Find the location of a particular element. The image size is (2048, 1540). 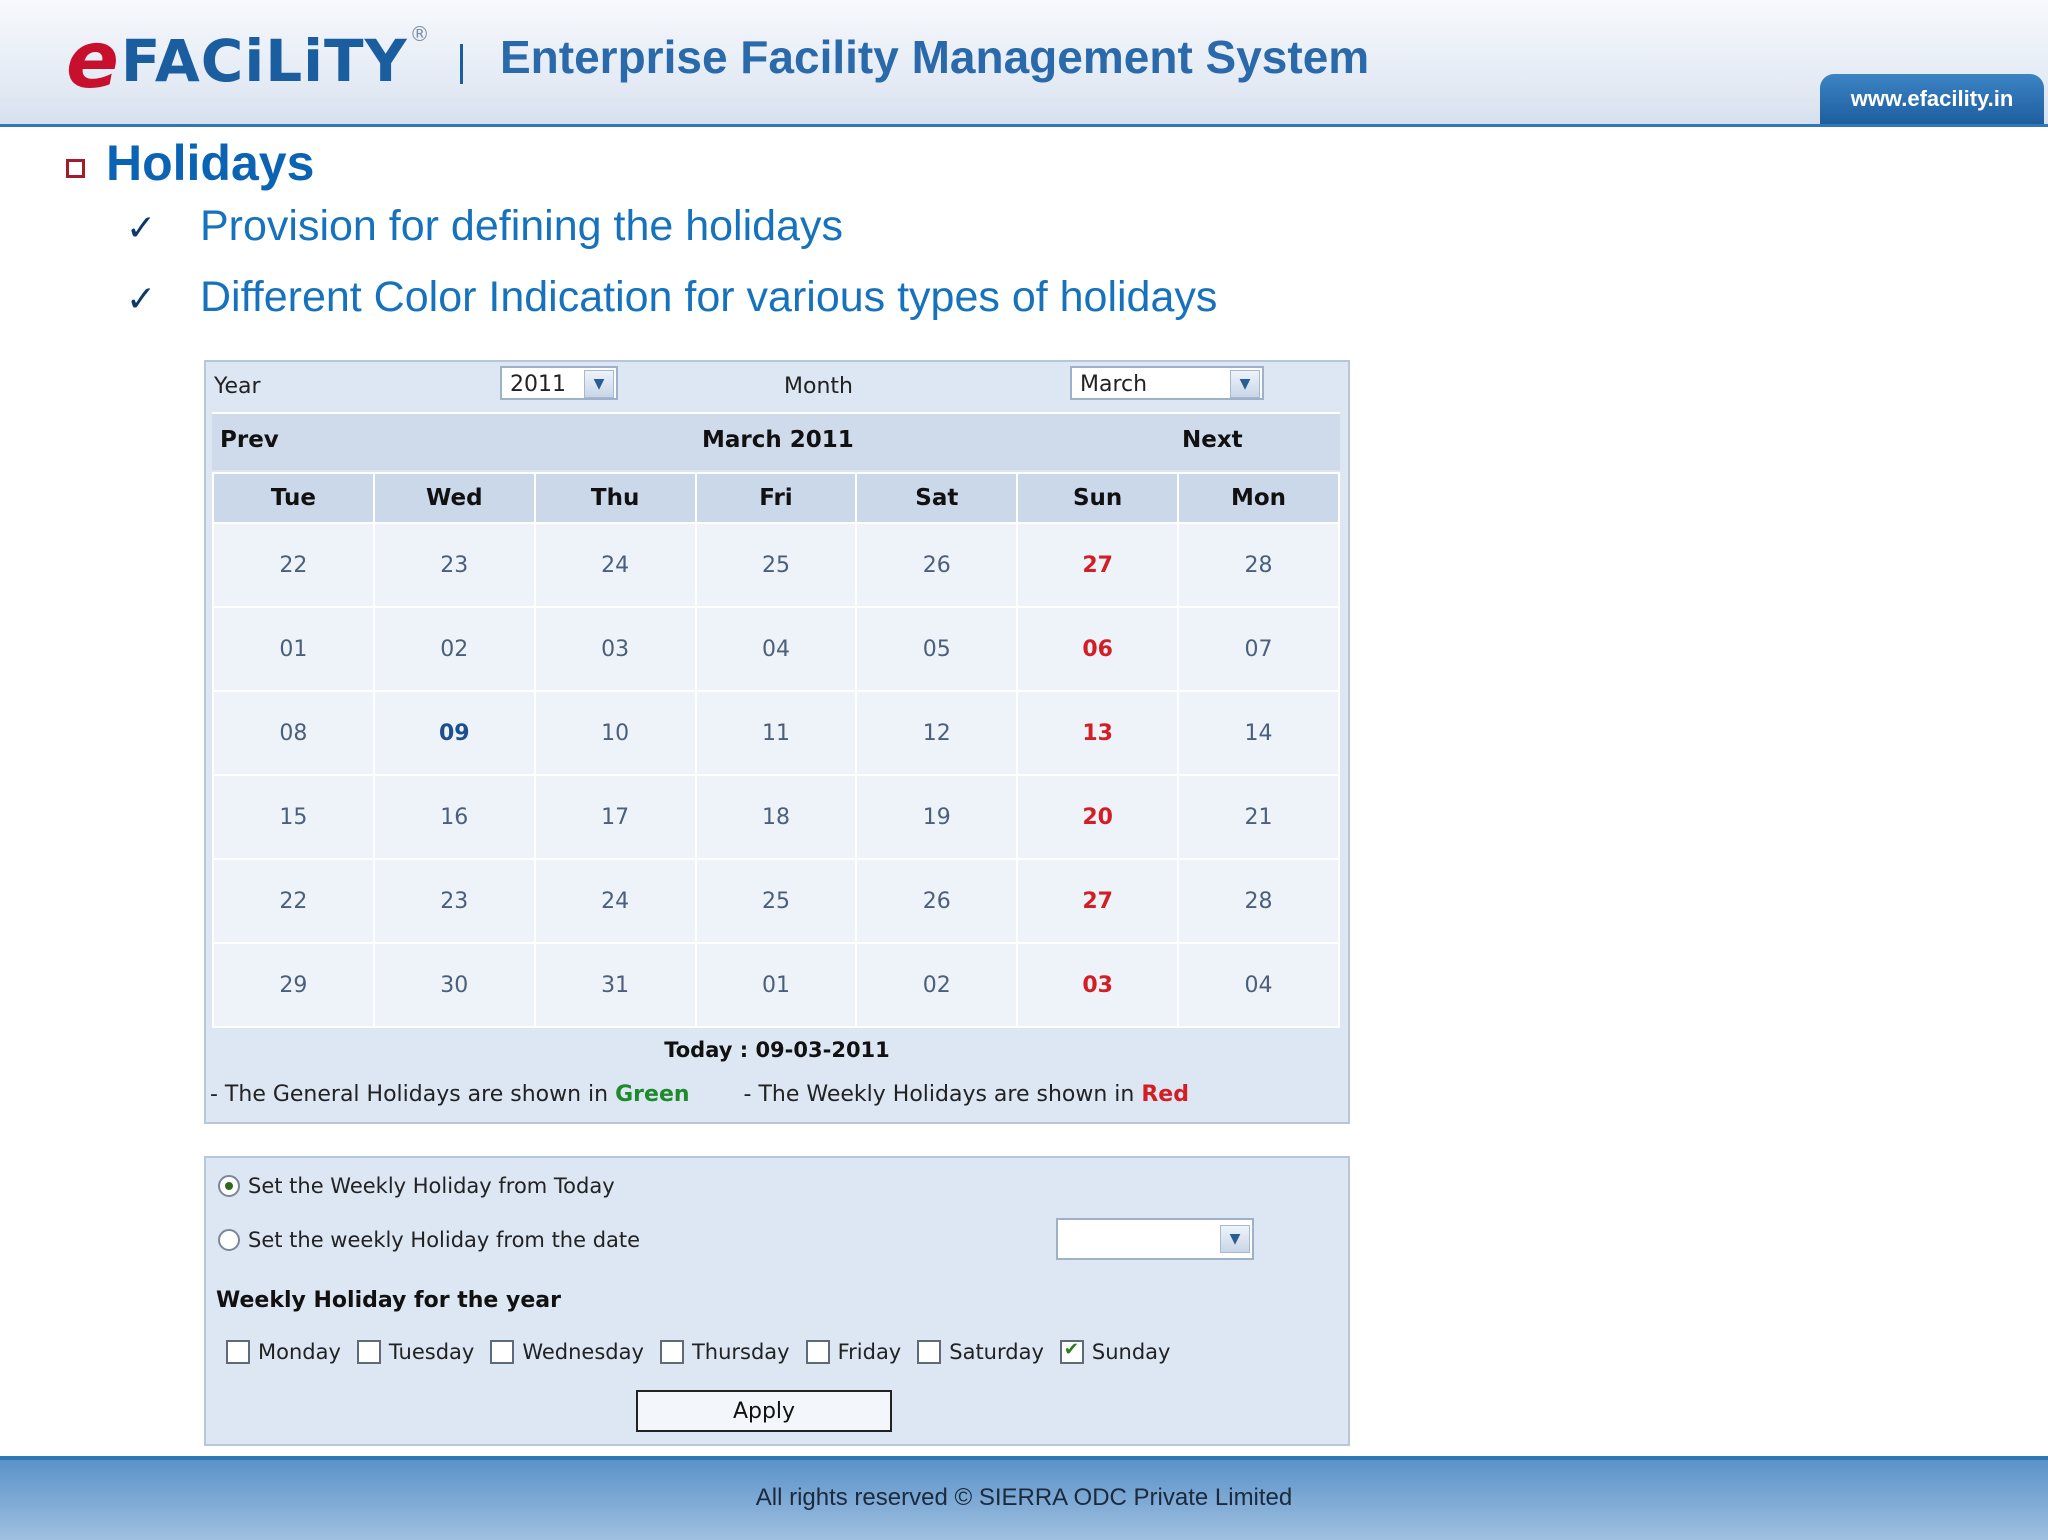

checkbox-thursday is located at coordinates (671, 1352).